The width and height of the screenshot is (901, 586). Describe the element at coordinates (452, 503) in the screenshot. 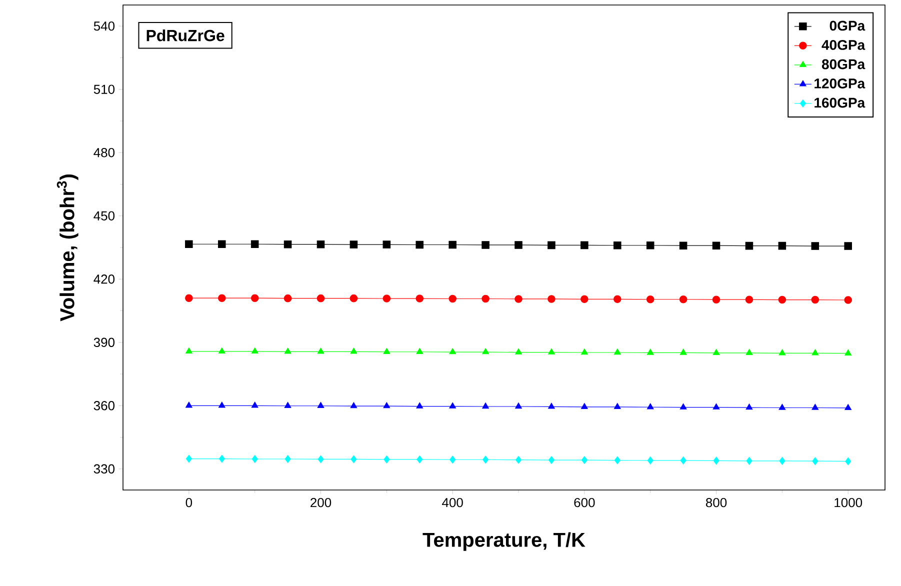

I see `x-tick-label: 400` at that location.